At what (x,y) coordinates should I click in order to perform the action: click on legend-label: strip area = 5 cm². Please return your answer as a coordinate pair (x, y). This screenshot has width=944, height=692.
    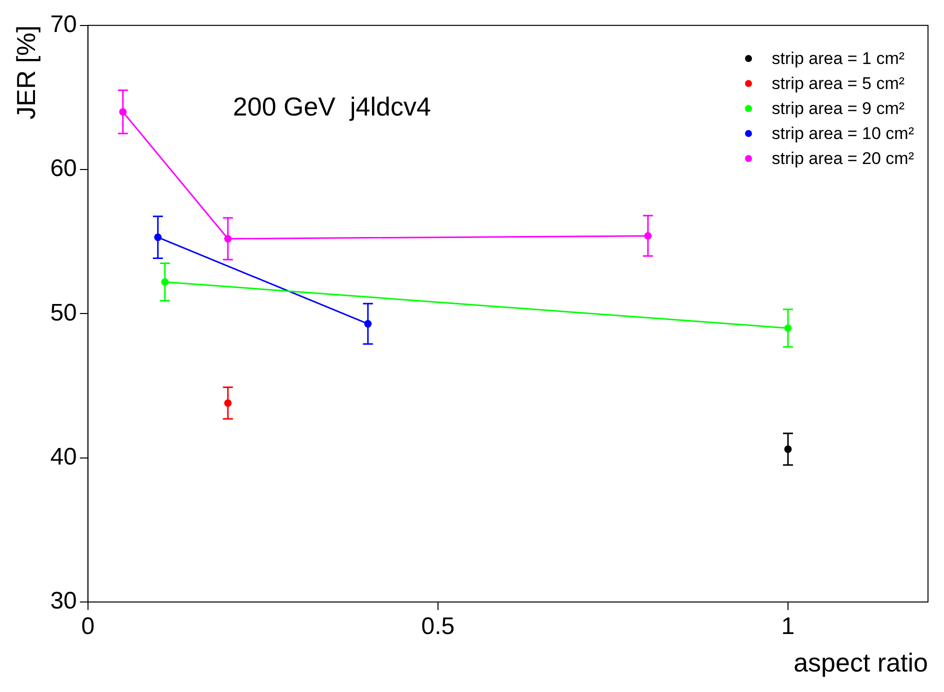
    Looking at the image, I should click on (838, 84).